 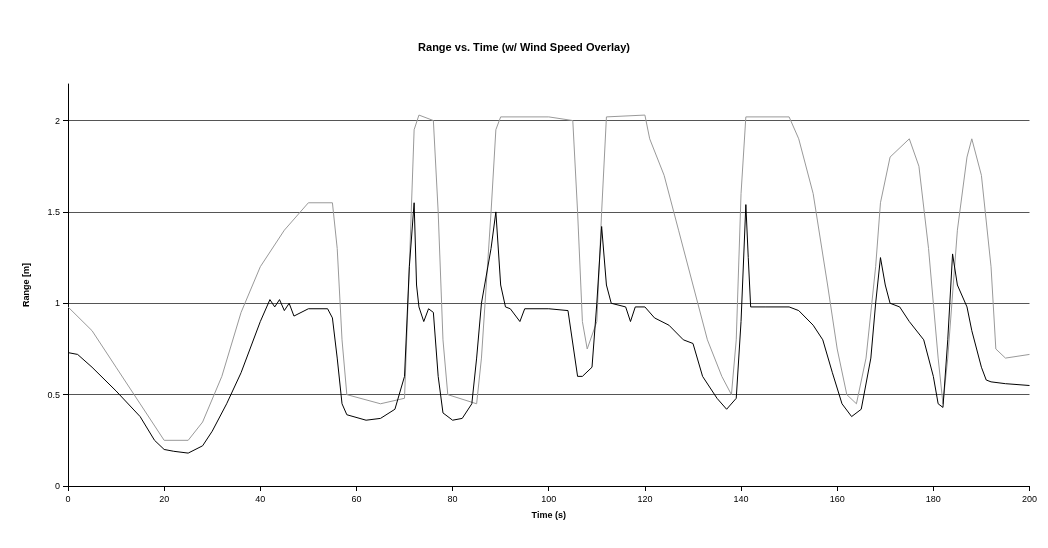 I want to click on y-tick-label: 0, so click(x=57, y=486).